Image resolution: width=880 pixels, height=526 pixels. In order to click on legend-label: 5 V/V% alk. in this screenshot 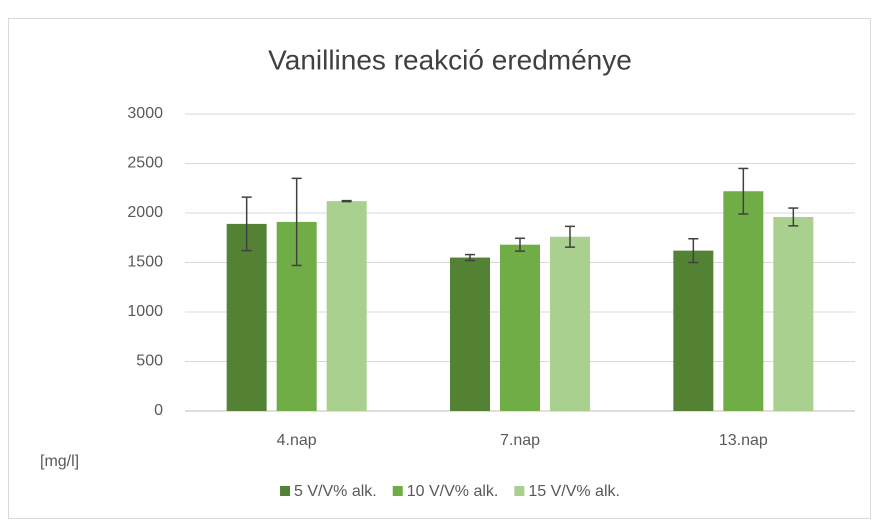, I will do `click(335, 491)`.